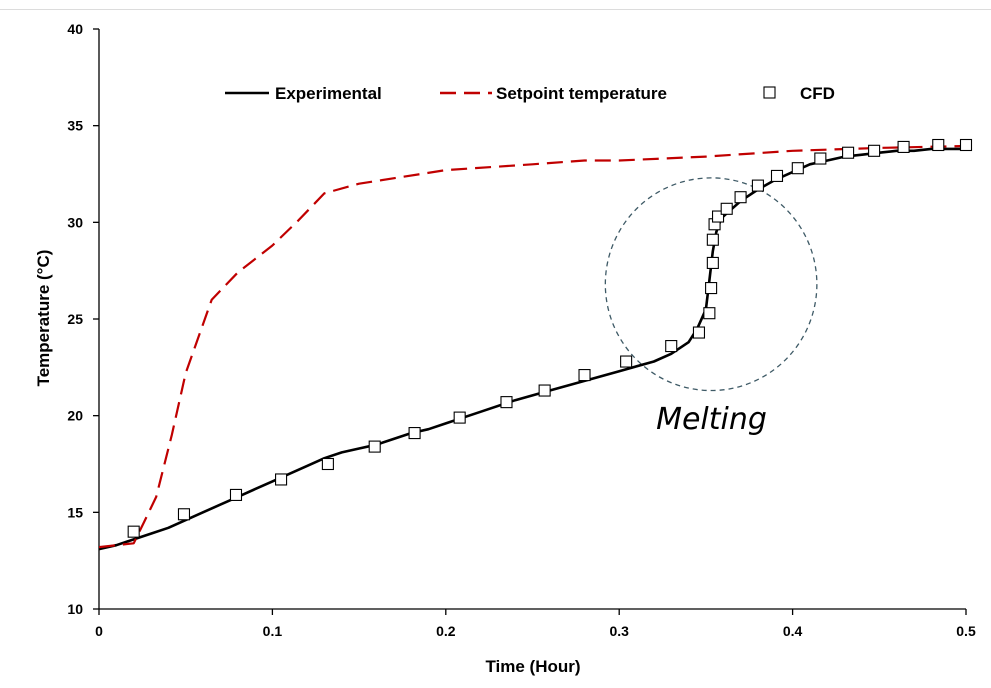 The width and height of the screenshot is (991, 688). I want to click on x-tick-label: 0.1, so click(273, 631).